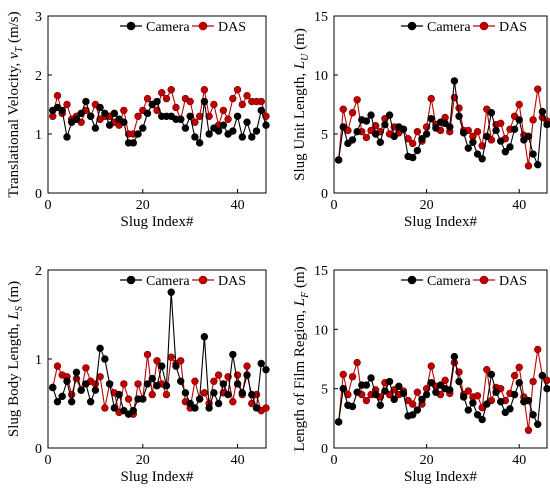 The image size is (550, 493). Describe the element at coordinates (301, 104) in the screenshot. I see `y-axis-label: Slug Unit Length, LU (m)` at that location.